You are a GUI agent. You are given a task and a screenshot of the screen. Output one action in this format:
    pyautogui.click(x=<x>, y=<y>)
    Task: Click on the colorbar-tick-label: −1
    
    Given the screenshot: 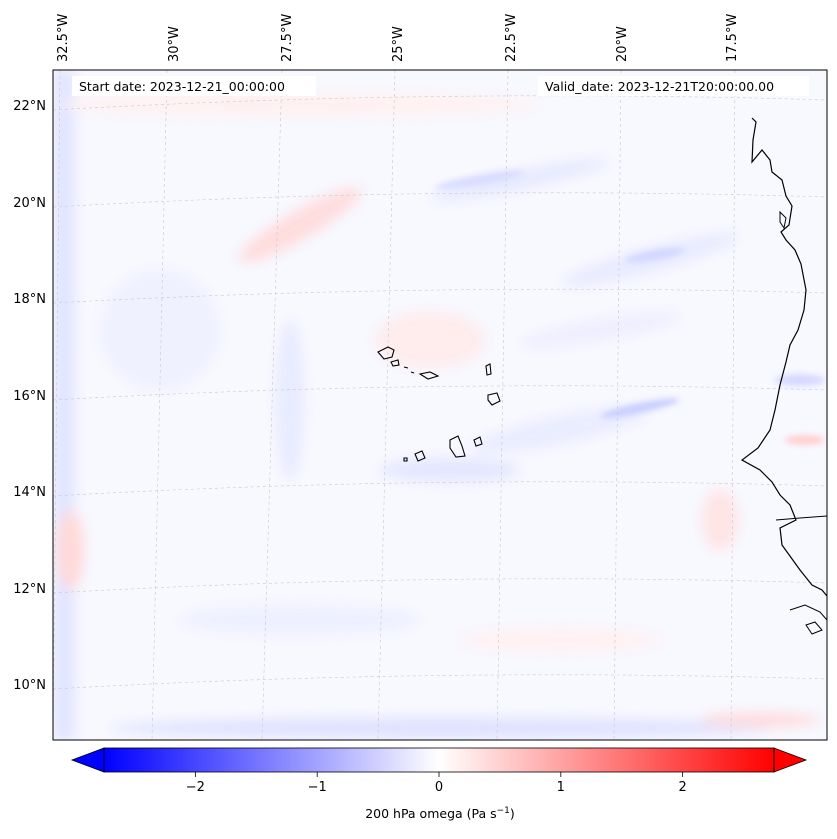 What is the action you would take?
    pyautogui.click(x=317, y=787)
    